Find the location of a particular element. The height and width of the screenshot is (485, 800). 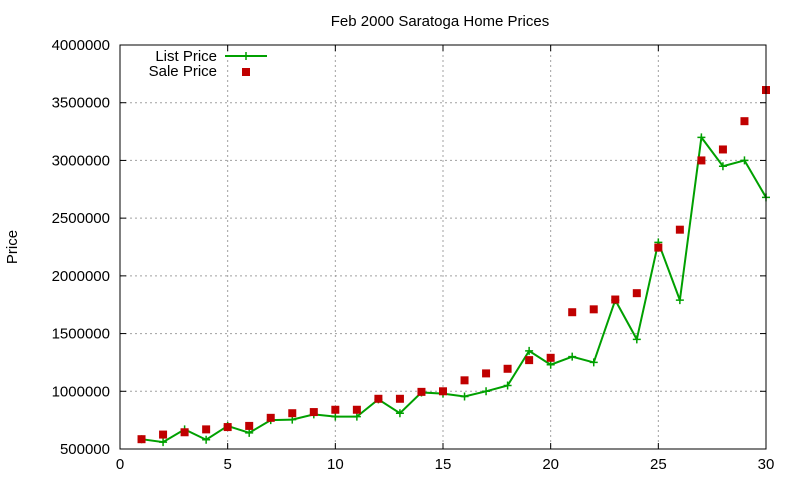

x-tick-label: 10 is located at coordinates (335, 464).